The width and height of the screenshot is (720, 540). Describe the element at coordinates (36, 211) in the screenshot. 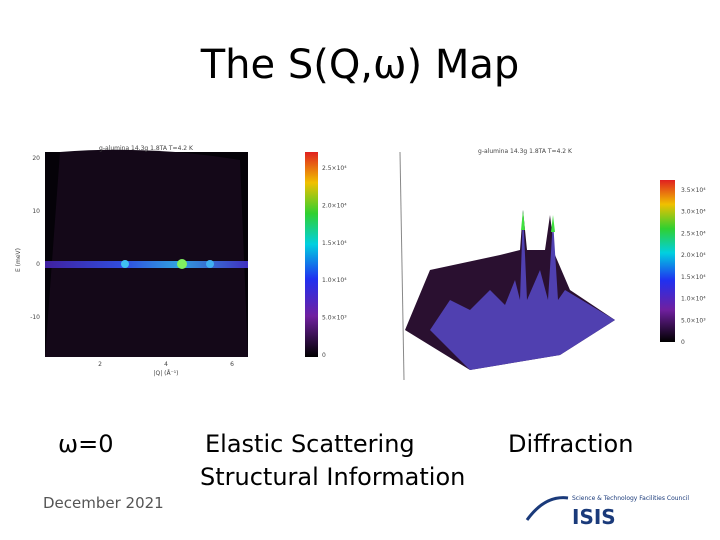

I see `y-tick-label: 10` at that location.